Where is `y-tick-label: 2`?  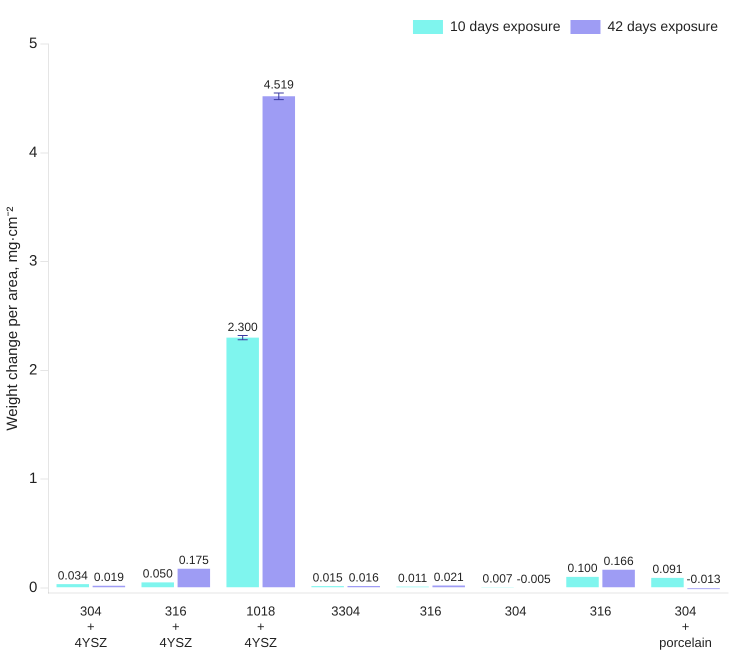 y-tick-label: 2 is located at coordinates (33, 369).